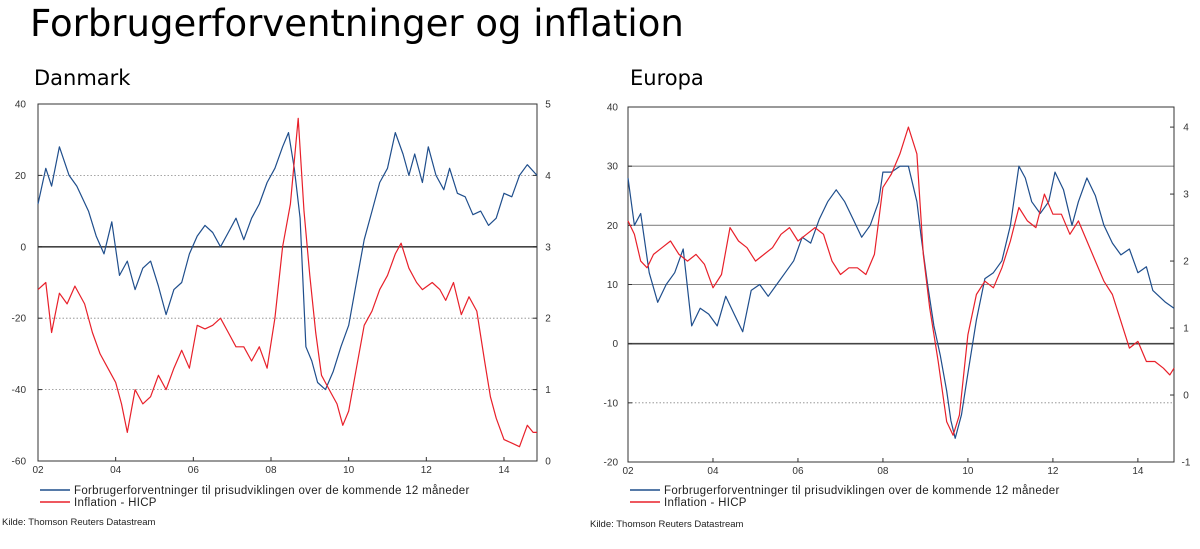 The height and width of the screenshot is (549, 1200). I want to click on y-right-tick-label: 5, so click(548, 105).